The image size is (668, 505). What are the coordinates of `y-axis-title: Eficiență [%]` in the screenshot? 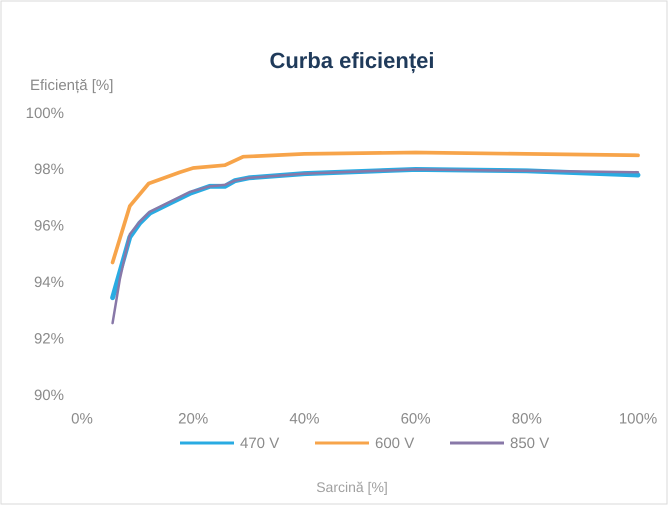 It's located at (72, 85).